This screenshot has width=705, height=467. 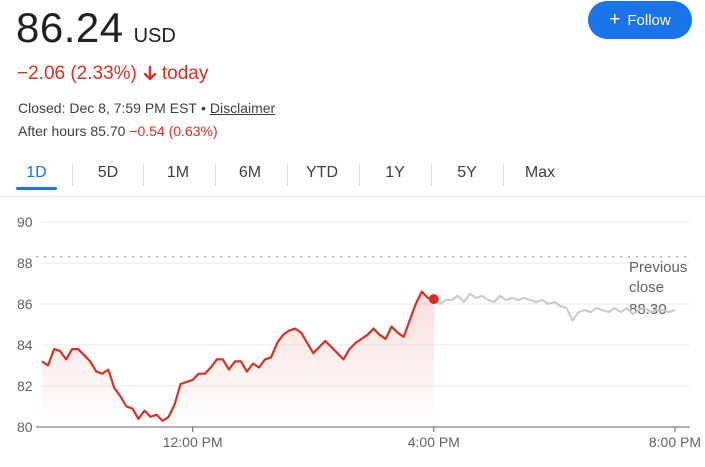 What do you see at coordinates (185, 73) in the screenshot?
I see `change-period: today` at bounding box center [185, 73].